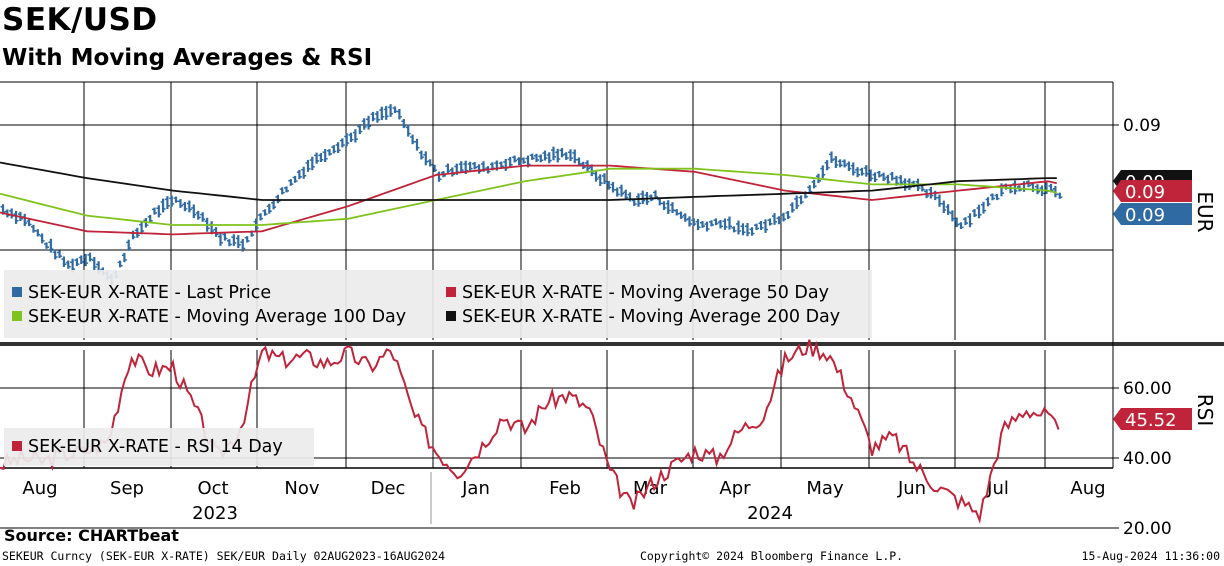 This screenshot has width=1224, height=566. I want to click on ma100-line, so click(529, 196).